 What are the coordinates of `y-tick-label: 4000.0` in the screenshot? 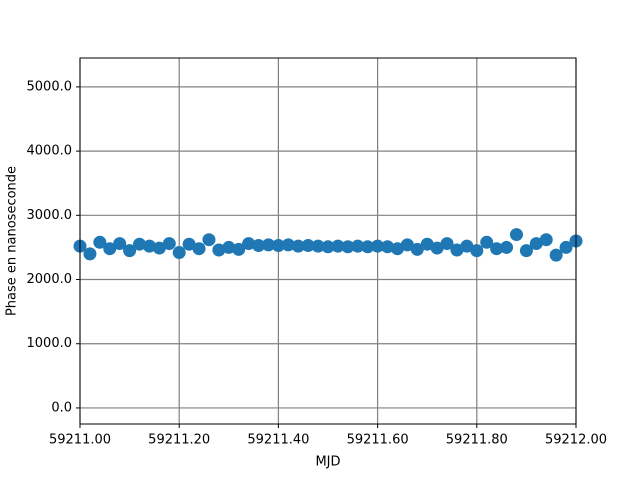 It's located at (50, 151).